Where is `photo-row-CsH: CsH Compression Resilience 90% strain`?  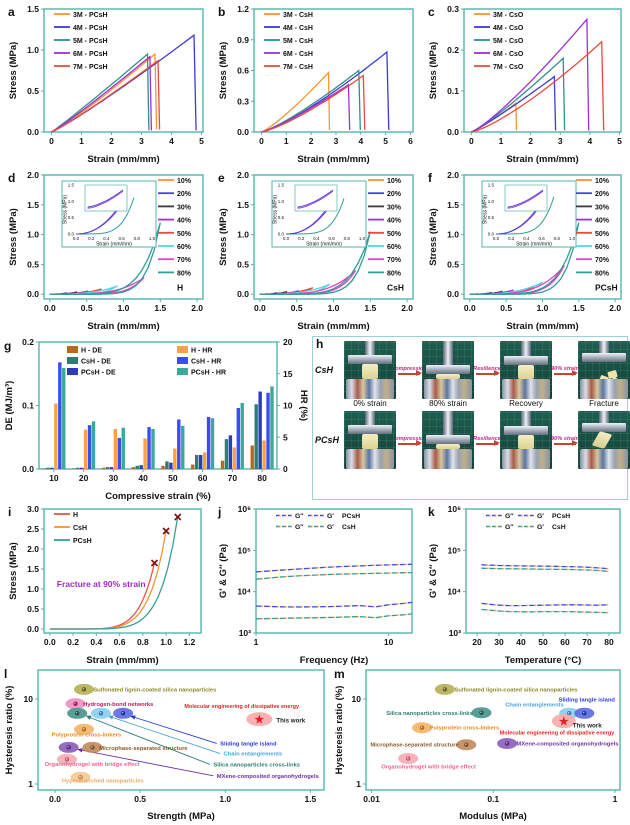 photo-row-CsH: CsH Compression Resilience 90% strain is located at coordinates (472, 370).